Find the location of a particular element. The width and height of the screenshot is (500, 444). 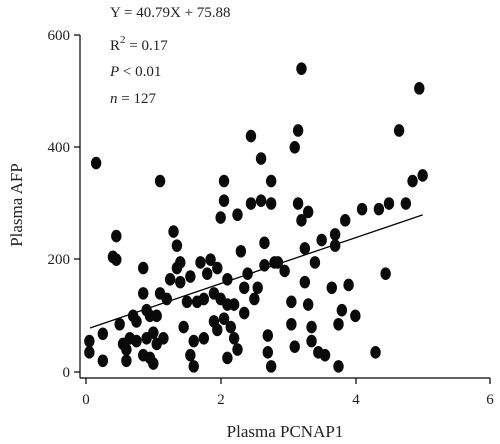

n-symbol: n is located at coordinates (114, 99).